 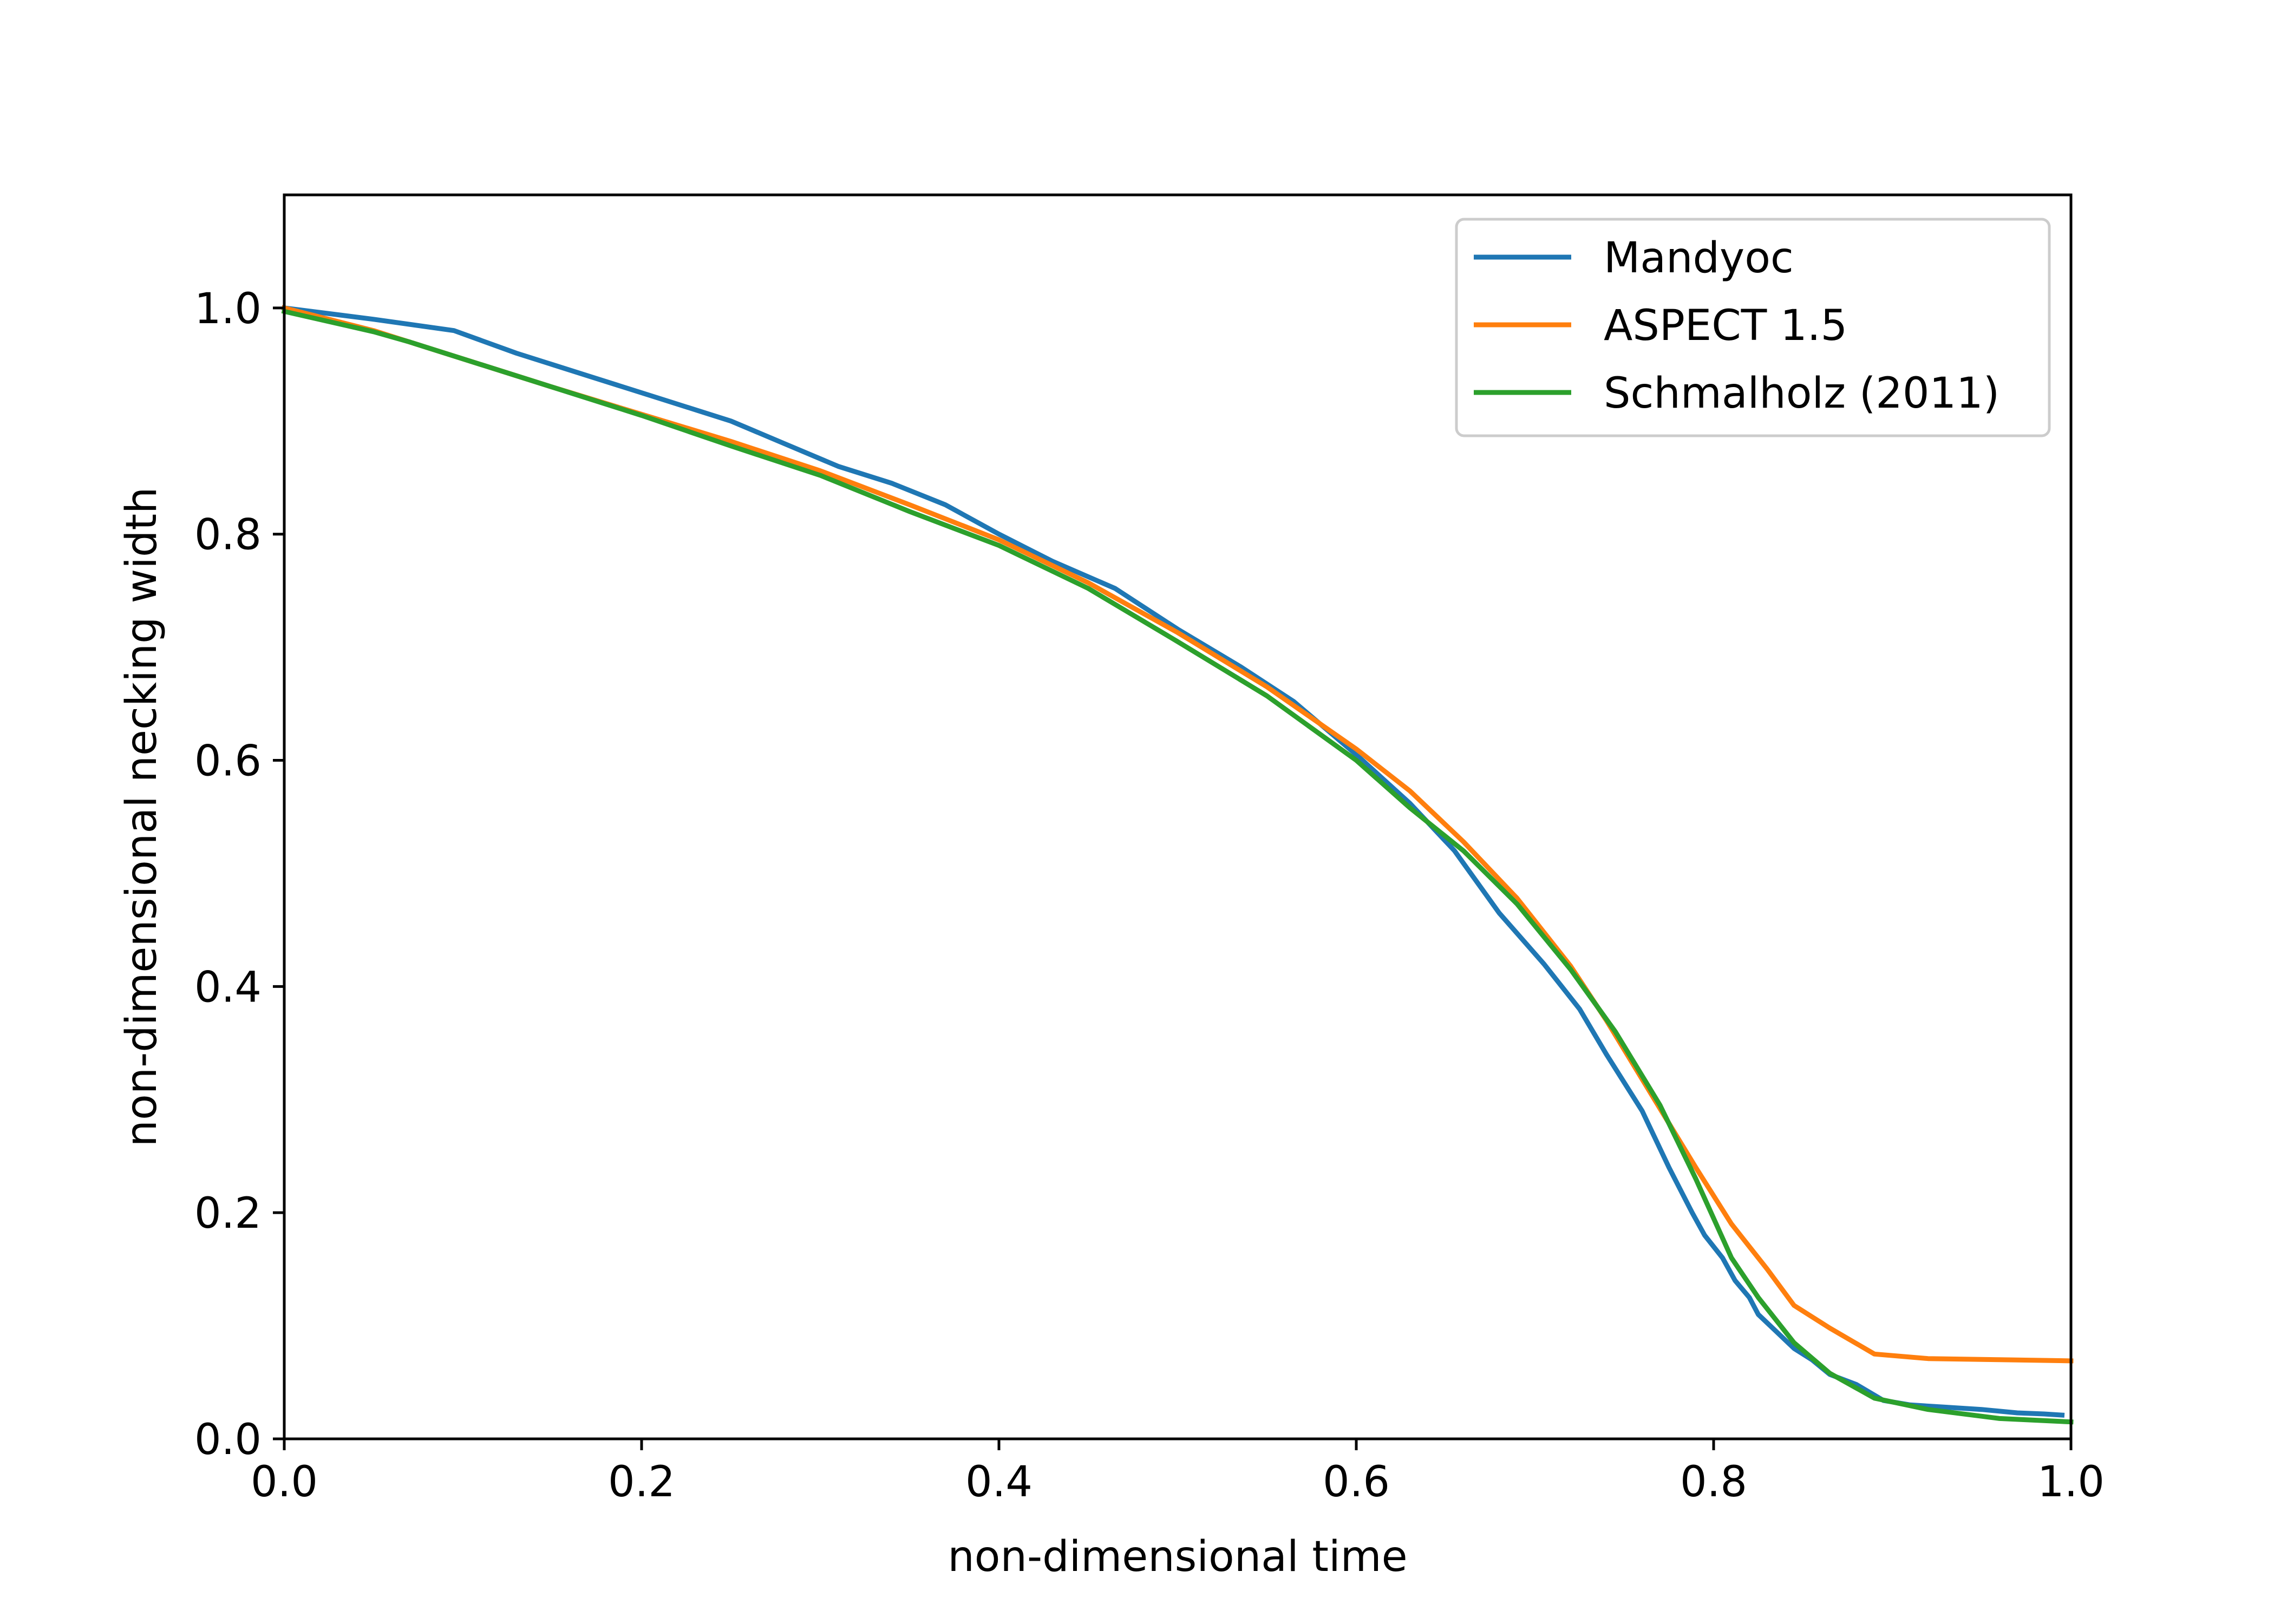 I want to click on y-tick-label: 1.0, so click(x=228, y=309).